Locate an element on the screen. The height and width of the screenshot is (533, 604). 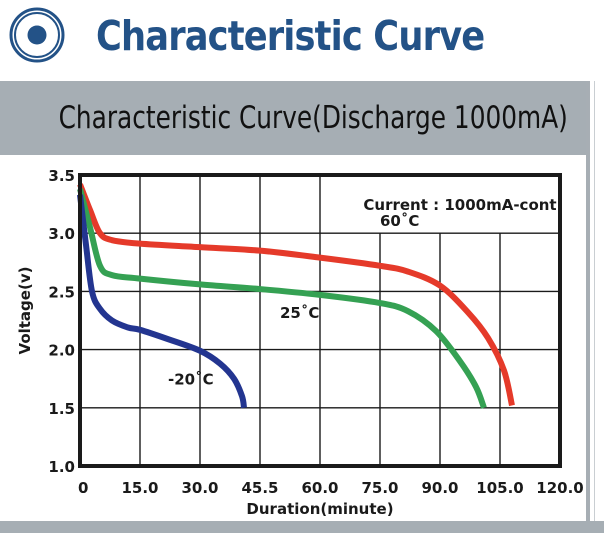
x-tick-label: 105.0 is located at coordinates (499, 488).